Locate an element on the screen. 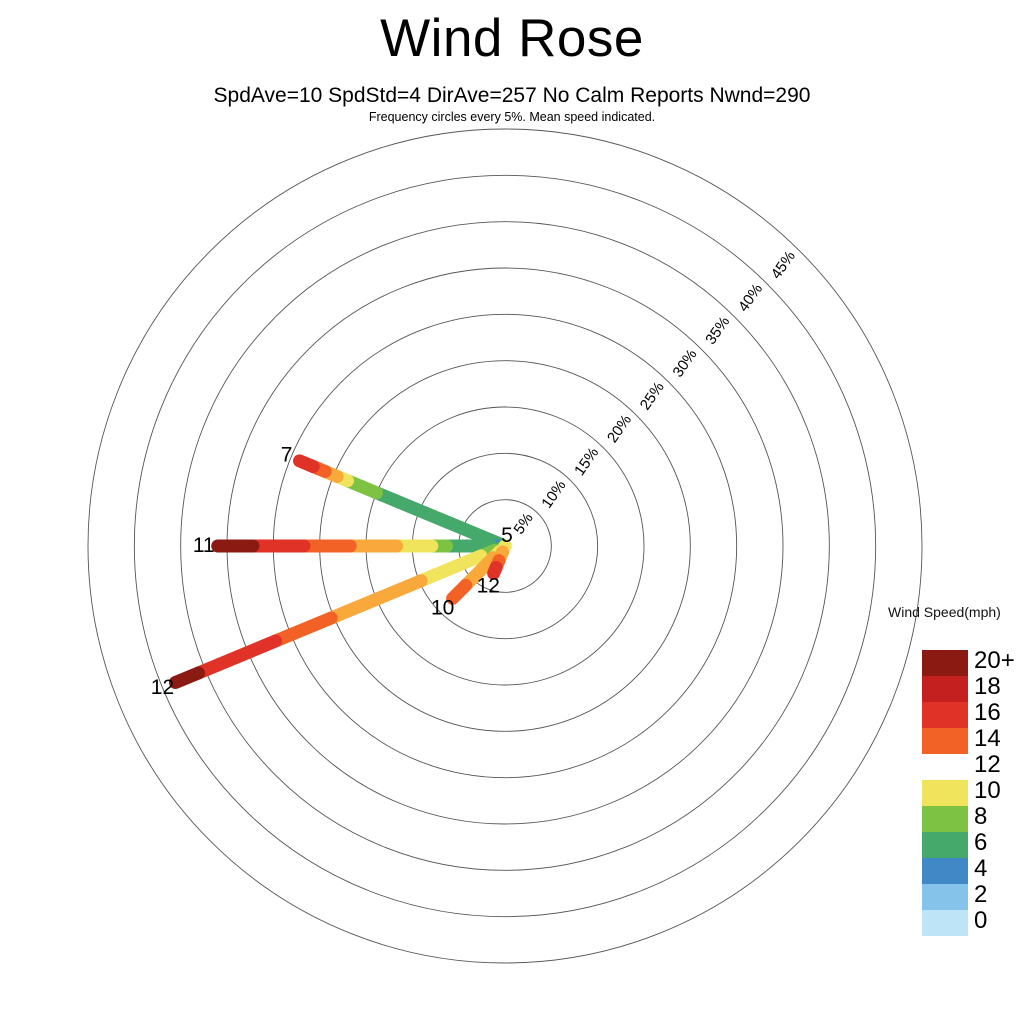  legend-label: 2 is located at coordinates (981, 894).